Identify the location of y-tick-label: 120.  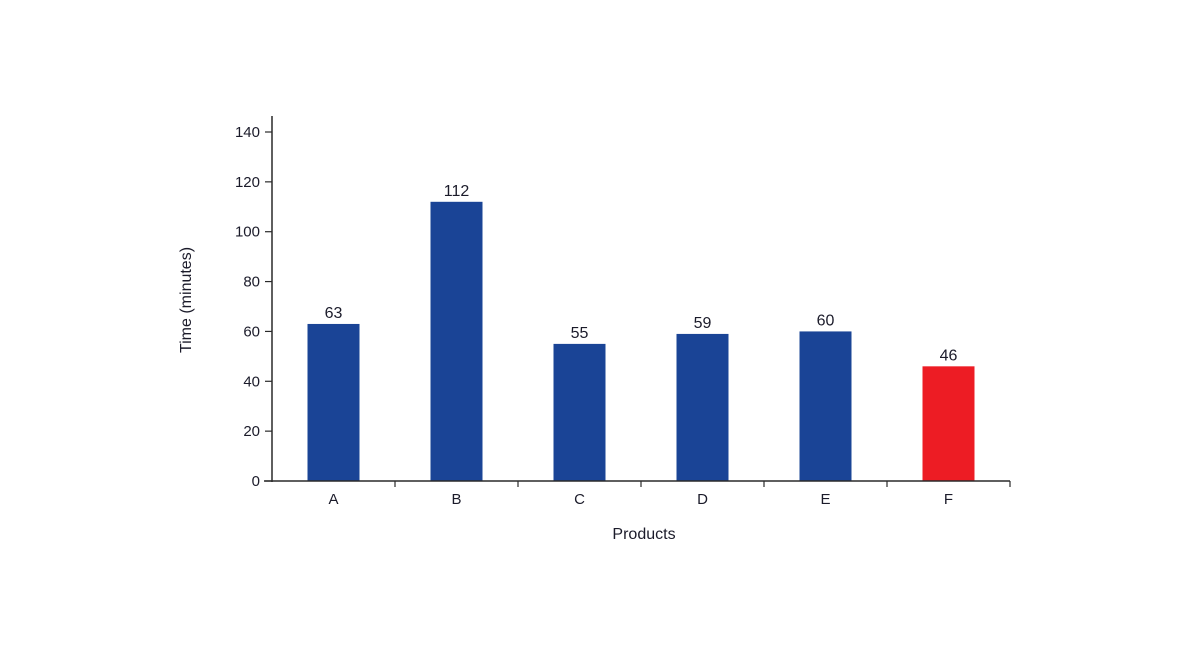
(247, 182).